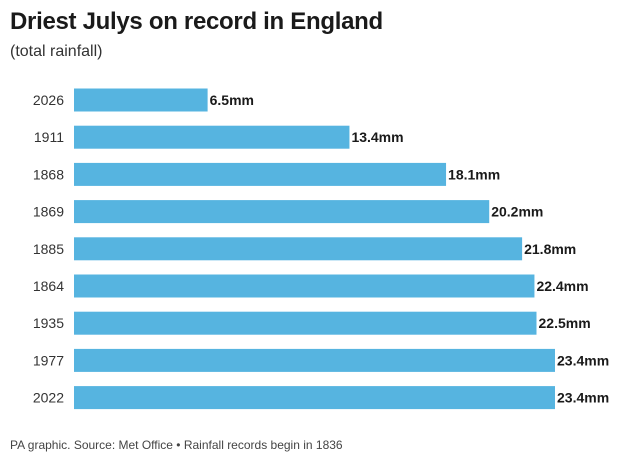 This screenshot has height=463, width=640. What do you see at coordinates (196, 21) in the screenshot?
I see `chart-title: Driest Julys on record in England` at bounding box center [196, 21].